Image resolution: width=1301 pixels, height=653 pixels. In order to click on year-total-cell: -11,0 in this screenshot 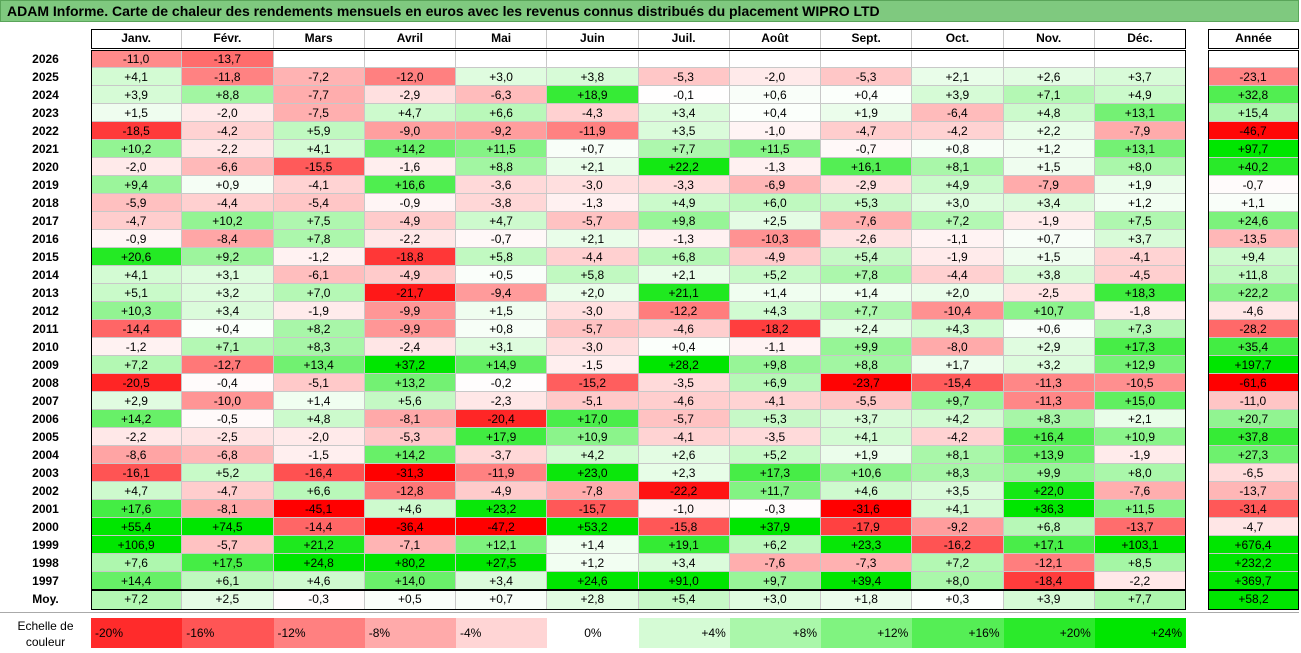, I will do `click(1253, 401)`.